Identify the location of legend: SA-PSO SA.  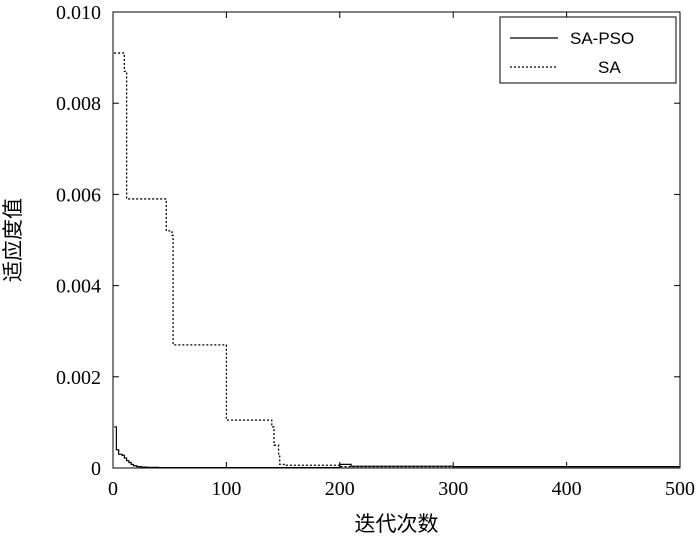
(588, 50).